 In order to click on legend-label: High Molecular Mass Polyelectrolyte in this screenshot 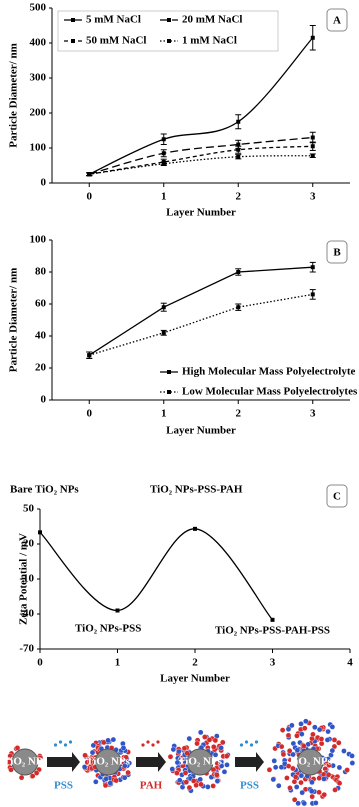, I will do `click(269, 372)`.